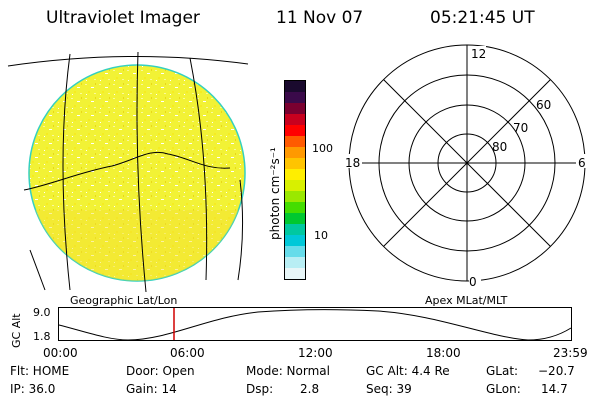 Image resolution: width=600 pixels, height=400 pixels. I want to click on altitude-curve, so click(315, 325).